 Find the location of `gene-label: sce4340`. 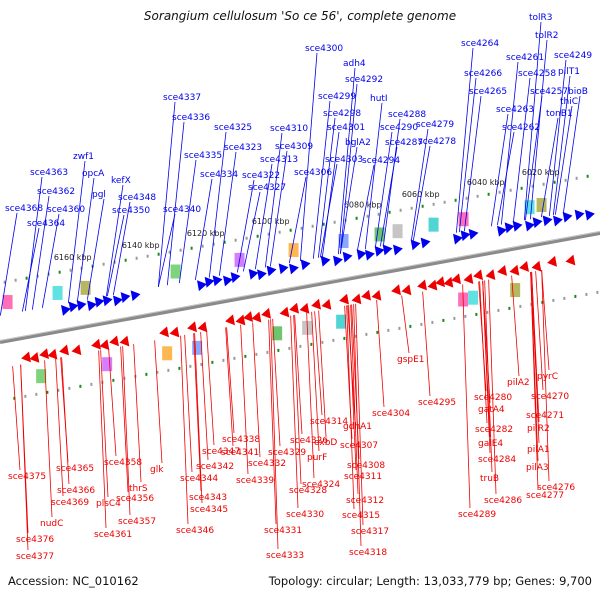

gene-label: sce4340 is located at coordinates (182, 210).